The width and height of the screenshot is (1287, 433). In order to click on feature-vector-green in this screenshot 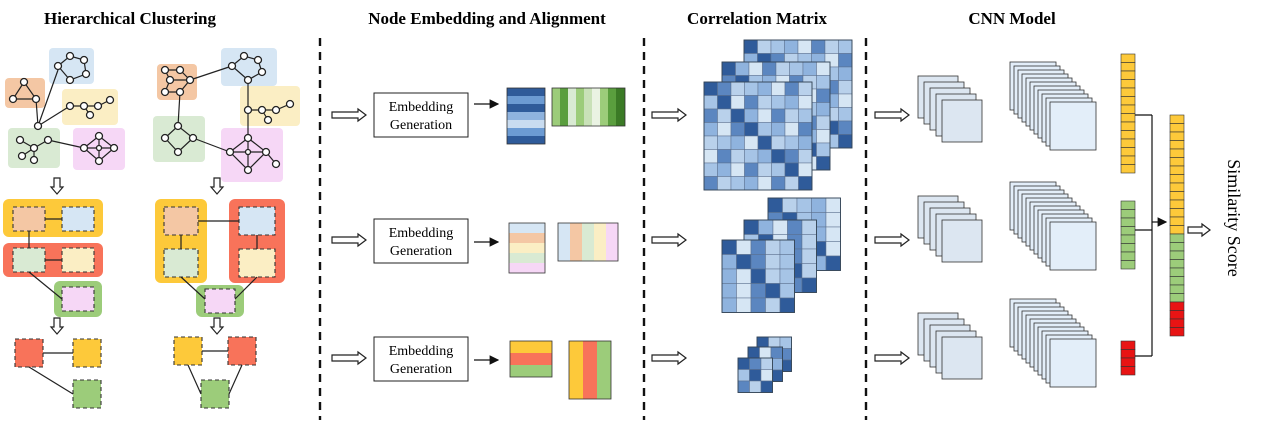, I will do `click(1128, 235)`.